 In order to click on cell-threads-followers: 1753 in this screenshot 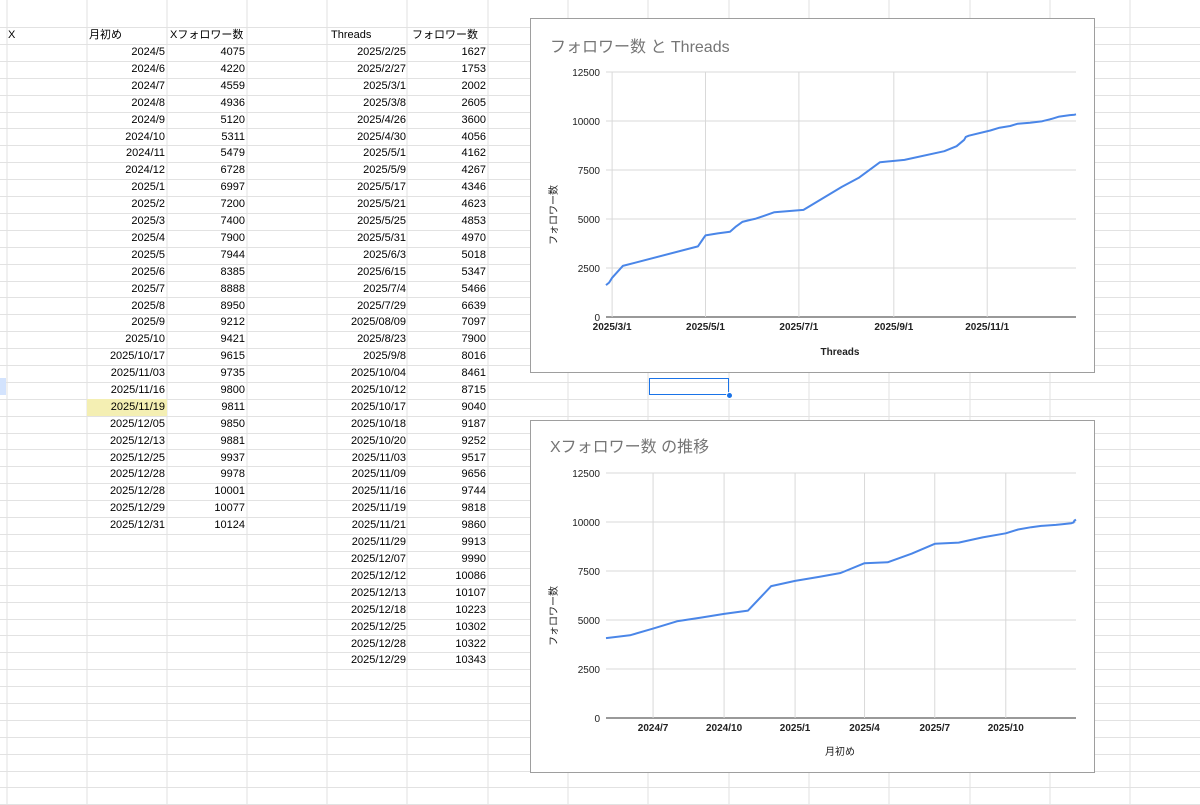, I will do `click(473, 69)`.